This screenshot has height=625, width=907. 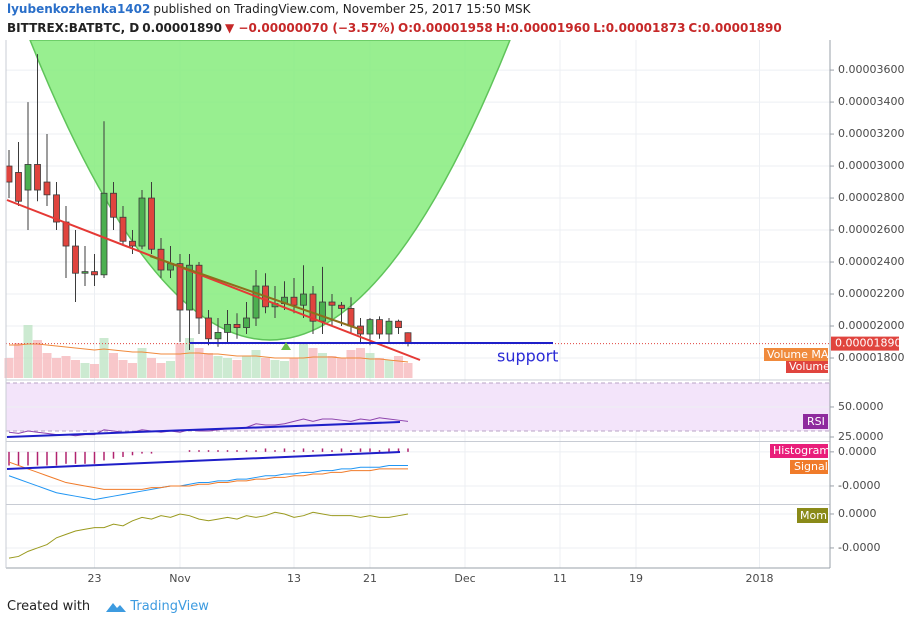 What do you see at coordinates (79, 9) in the screenshot?
I see `author: lyubenkozhenka1402` at bounding box center [79, 9].